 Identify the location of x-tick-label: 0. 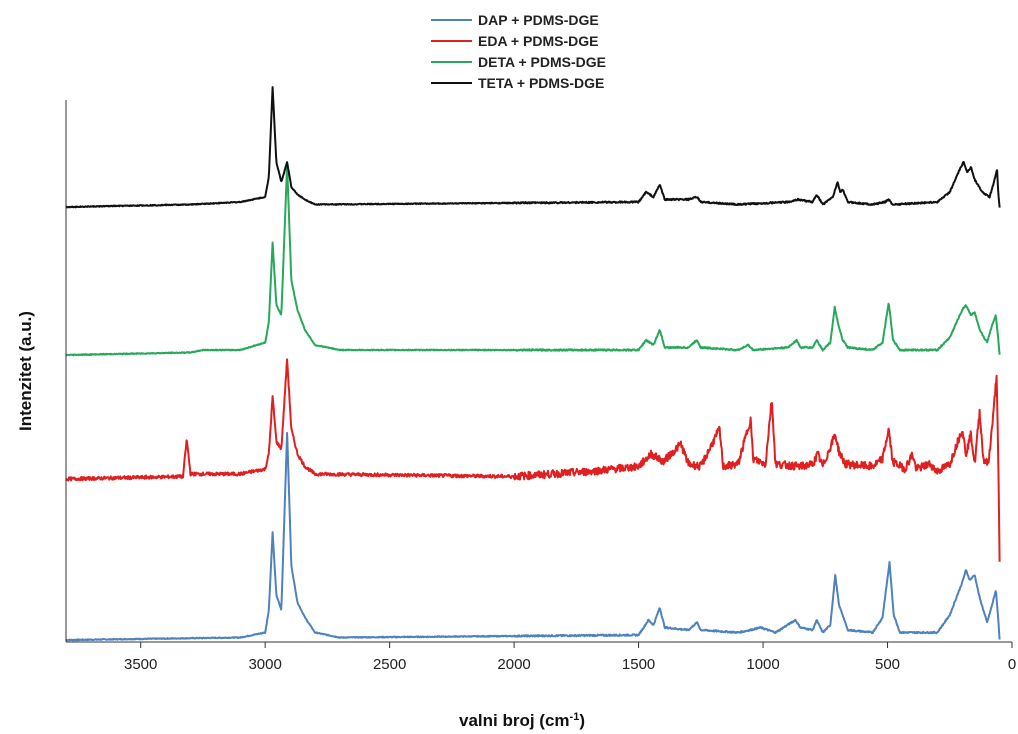
(1012, 664).